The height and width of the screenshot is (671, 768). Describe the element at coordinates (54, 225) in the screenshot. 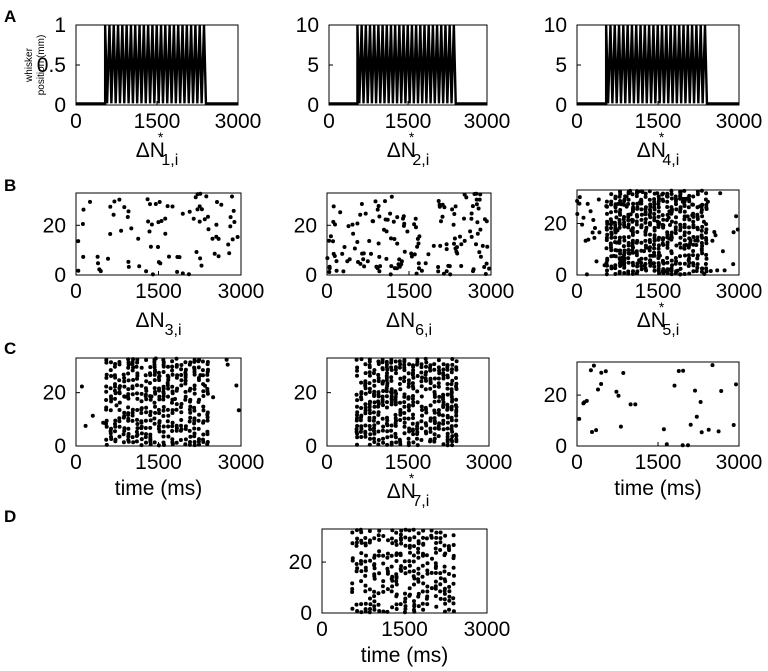

I see `y-tick-label: 20` at that location.